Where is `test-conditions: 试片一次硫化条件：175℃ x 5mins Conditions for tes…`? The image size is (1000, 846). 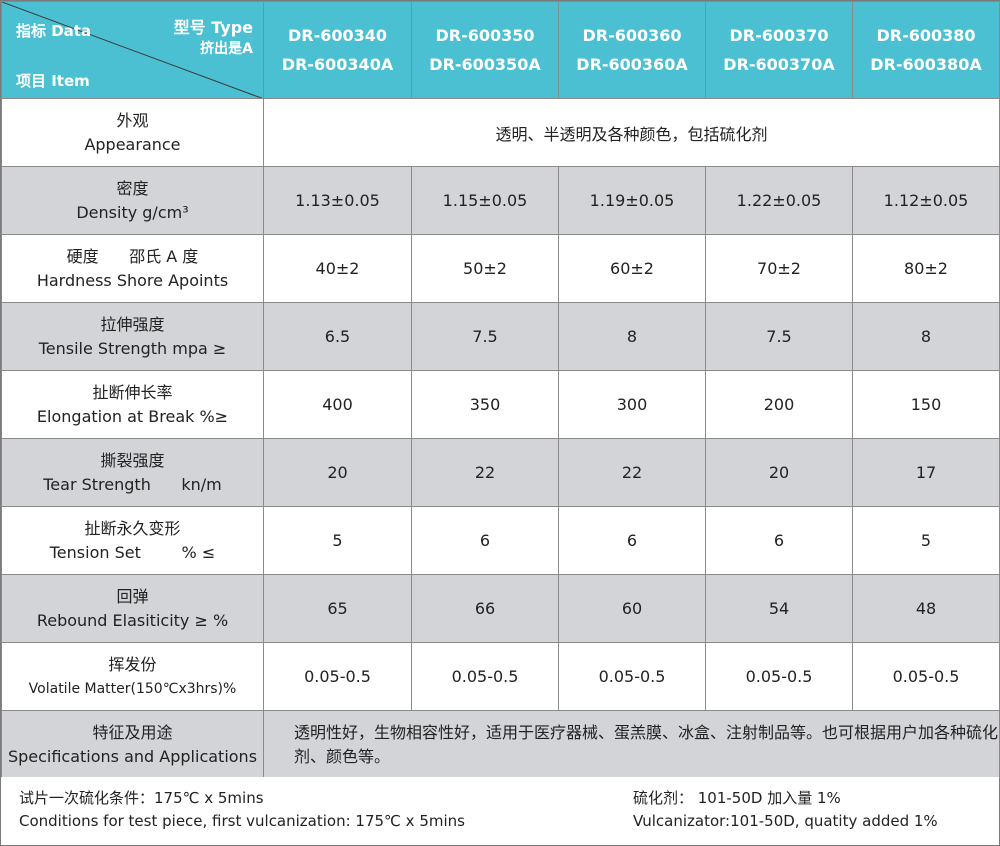 test-conditions: 试片一次硫化条件：175℃ x 5mins Conditions for tes… is located at coordinates (242, 810).